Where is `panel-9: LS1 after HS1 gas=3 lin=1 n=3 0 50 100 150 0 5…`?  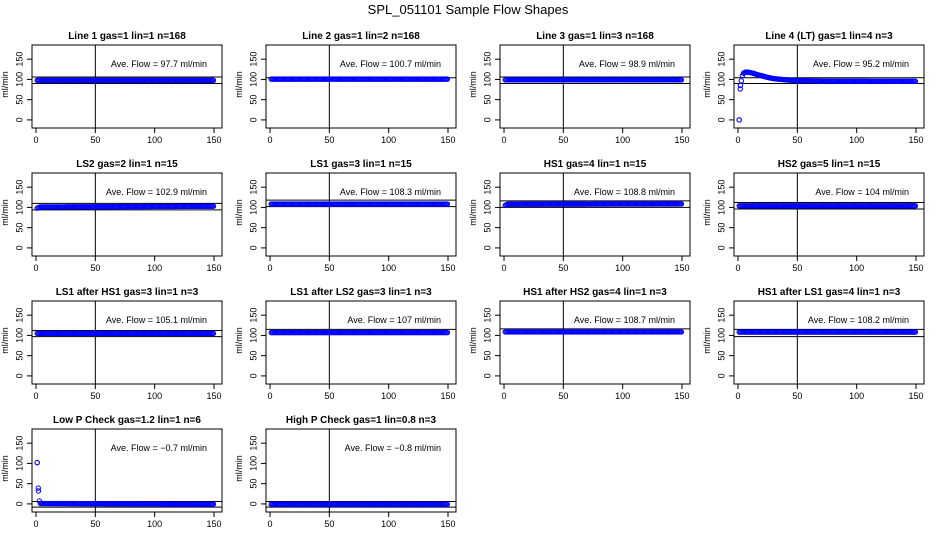
panel-9: LS1 after HS1 gas=3 lin=1 n=3 0 50 100 150 0 5… is located at coordinates (111, 344).